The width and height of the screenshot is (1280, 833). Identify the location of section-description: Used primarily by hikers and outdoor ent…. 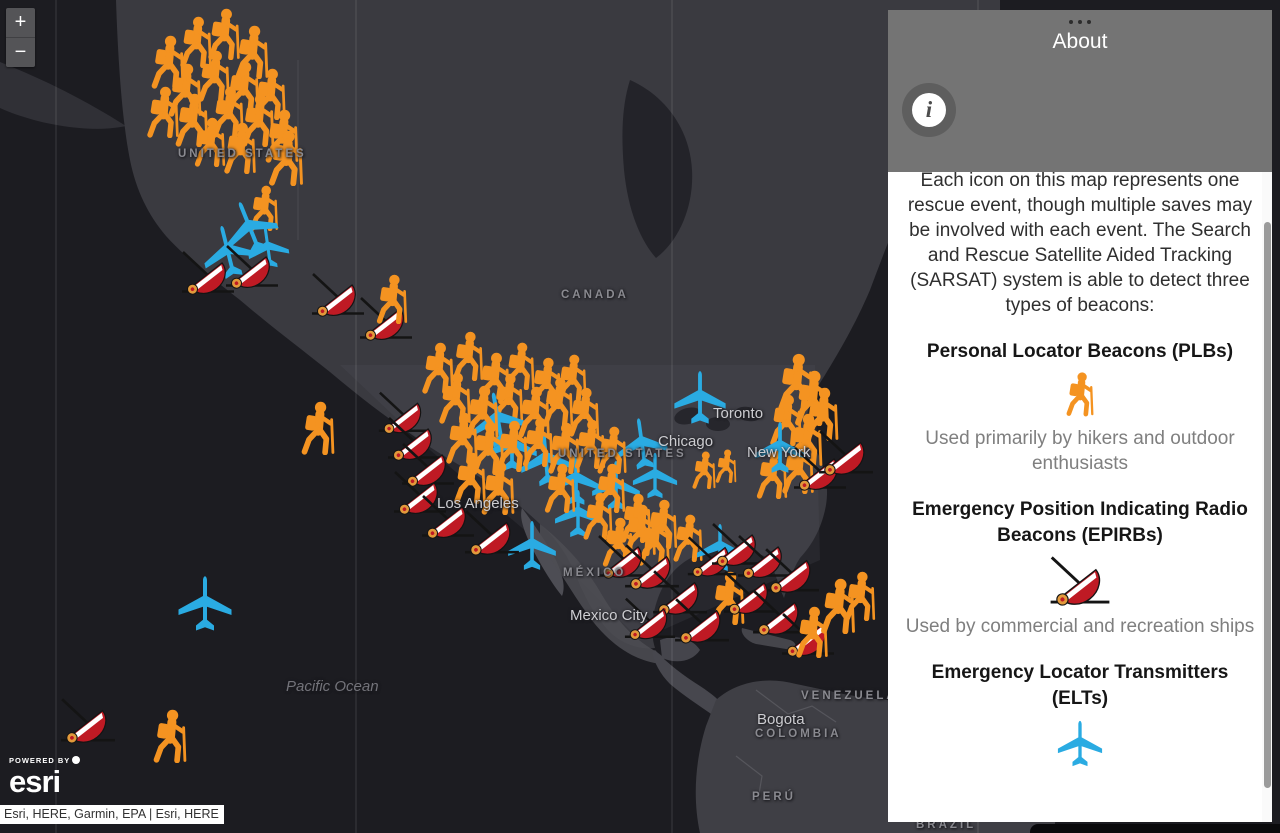
(1080, 451).